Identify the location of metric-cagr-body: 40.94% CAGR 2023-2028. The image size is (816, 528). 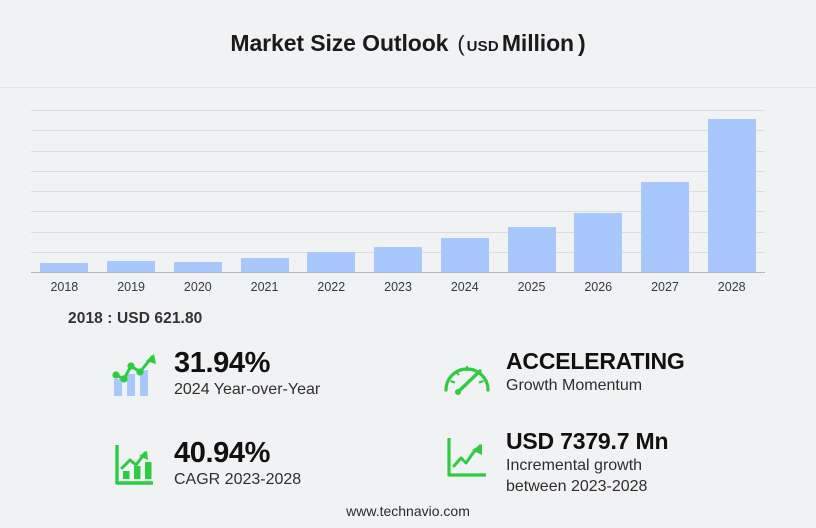
(237, 464).